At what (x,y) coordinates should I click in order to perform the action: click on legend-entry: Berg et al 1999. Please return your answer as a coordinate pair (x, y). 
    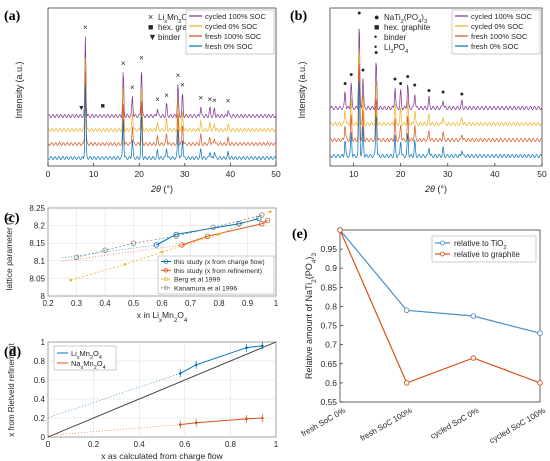
    Looking at the image, I should click on (197, 280).